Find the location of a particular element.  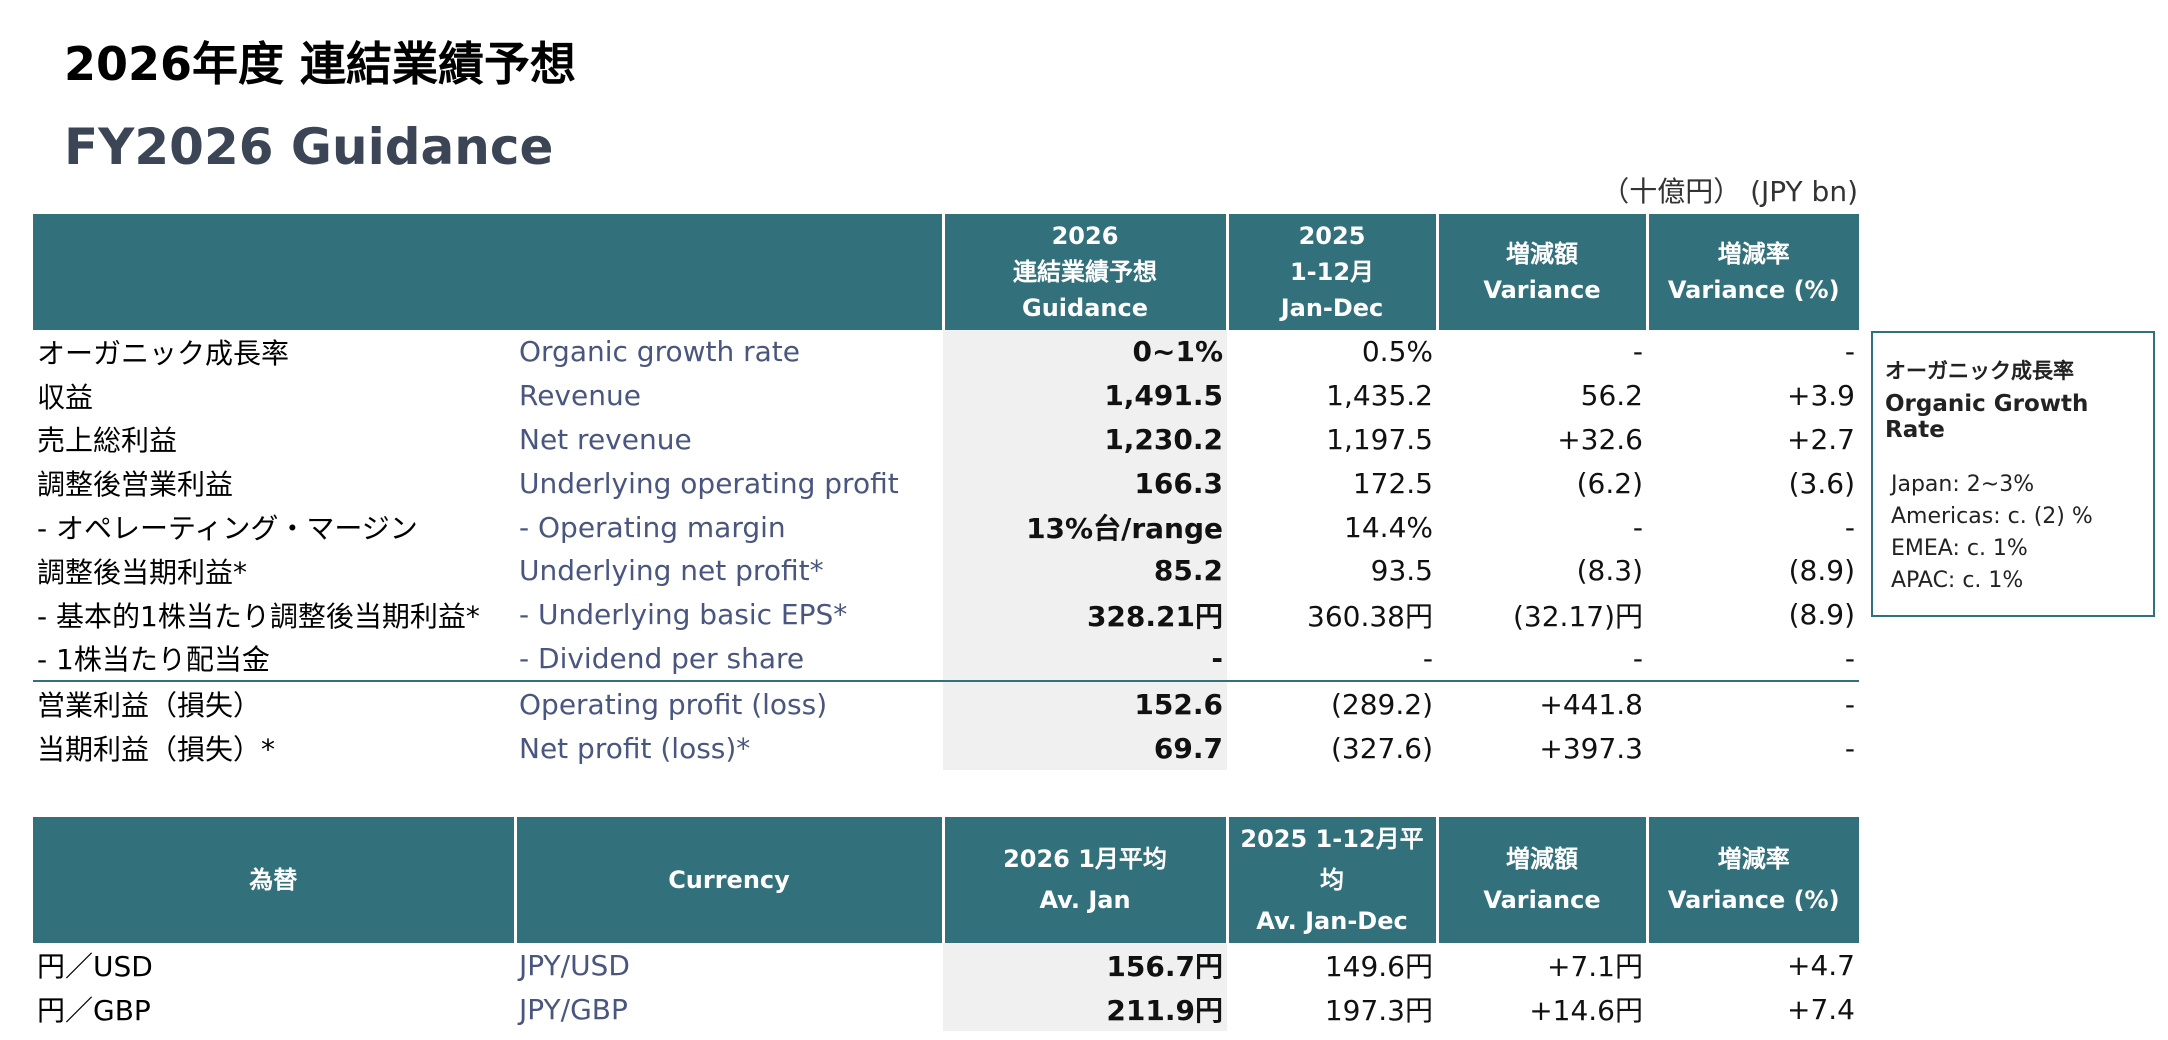

variance-value: (6.2) is located at coordinates (1609, 483).